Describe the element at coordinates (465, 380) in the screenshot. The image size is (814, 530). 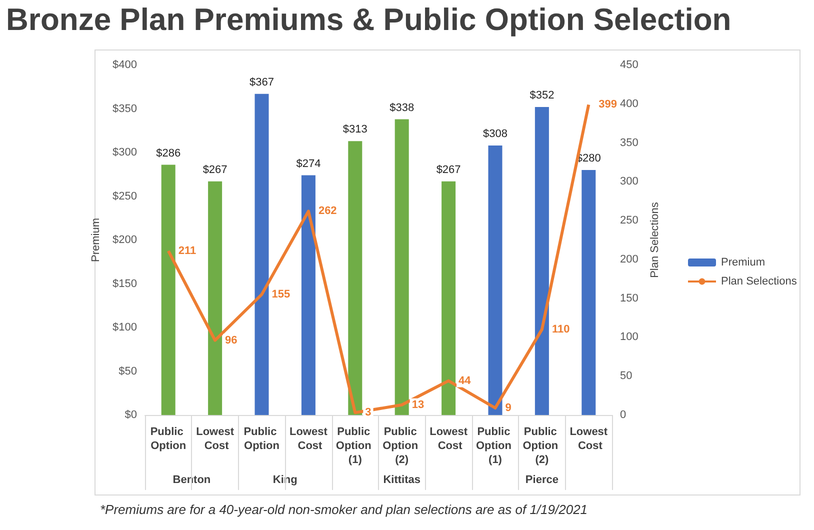
I see `data-label: 44` at that location.